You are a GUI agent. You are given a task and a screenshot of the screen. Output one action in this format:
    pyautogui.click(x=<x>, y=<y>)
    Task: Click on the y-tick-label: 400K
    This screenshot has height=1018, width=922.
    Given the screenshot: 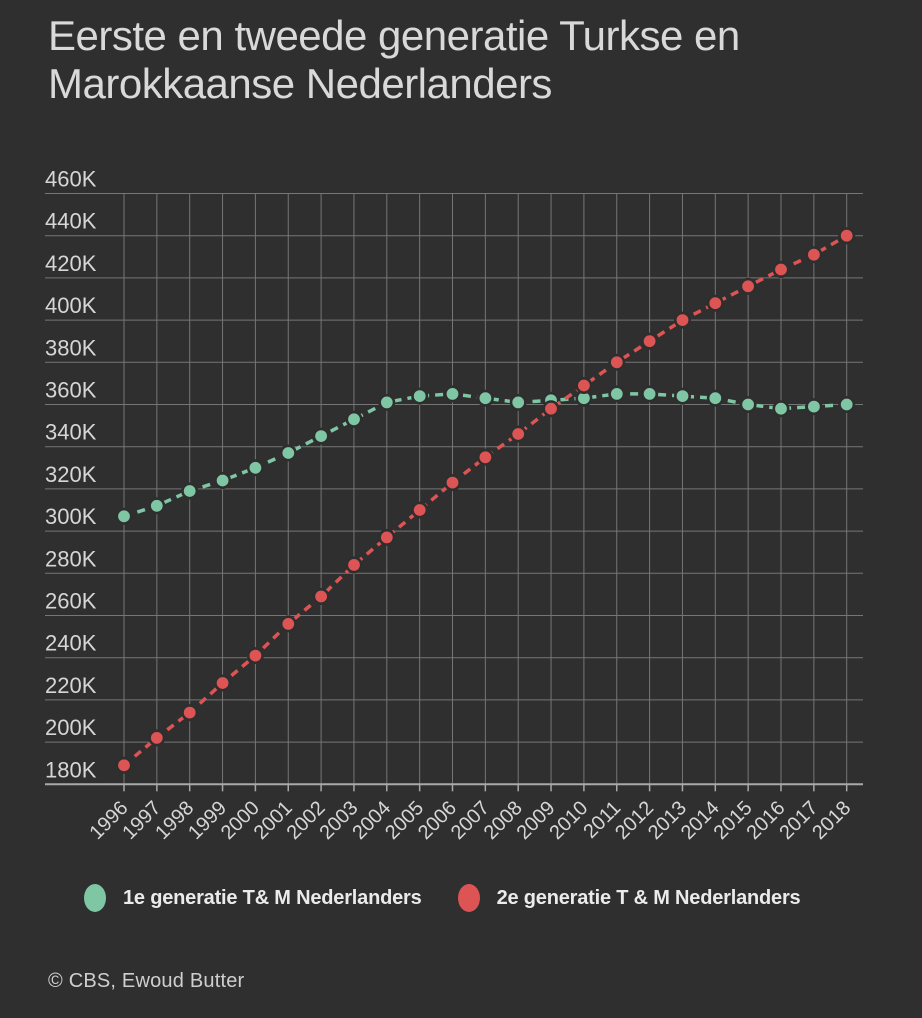 What is the action you would take?
    pyautogui.click(x=71, y=305)
    